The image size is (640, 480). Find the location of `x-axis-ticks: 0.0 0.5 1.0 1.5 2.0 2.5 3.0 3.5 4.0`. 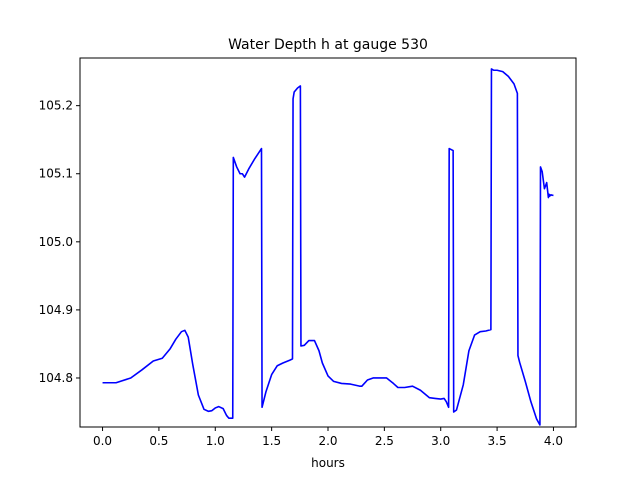

x-axis-ticks: 0.0 0.5 1.0 1.5 2.0 2.5 3.0 3.5 4.0 is located at coordinates (328, 437).